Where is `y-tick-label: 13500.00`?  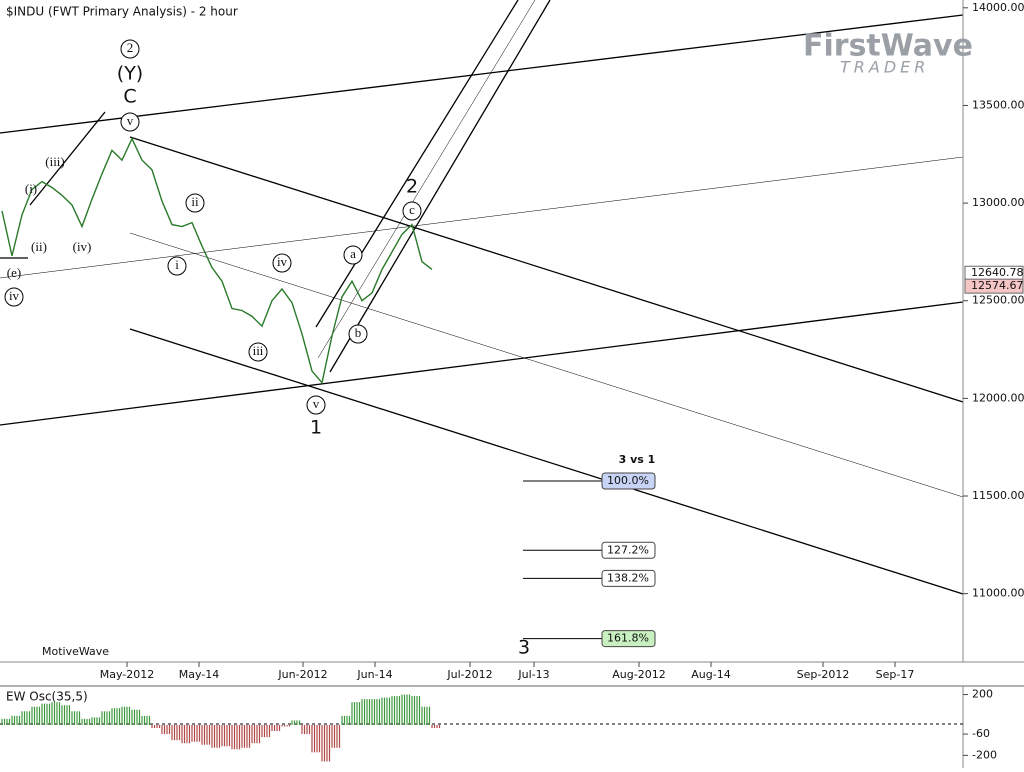
y-tick-label: 13500.00 is located at coordinates (998, 104).